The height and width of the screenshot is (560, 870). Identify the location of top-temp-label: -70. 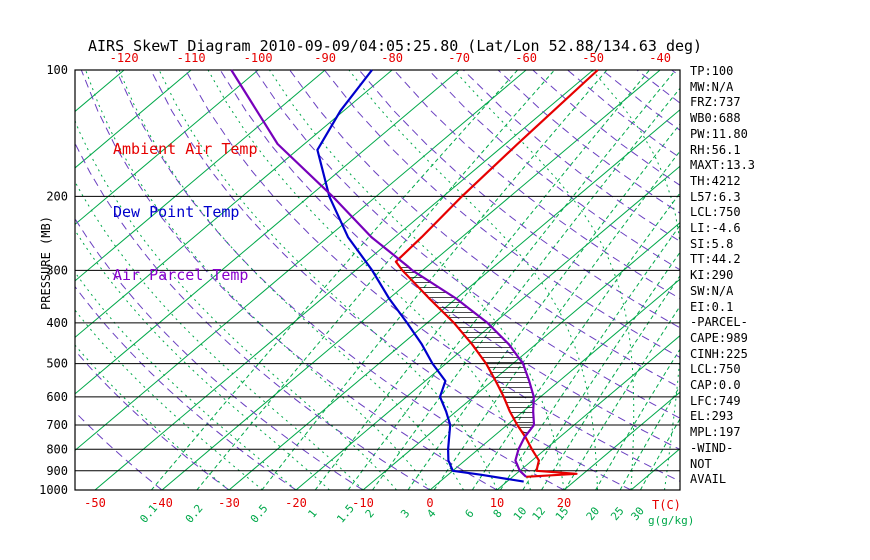
(459, 58).